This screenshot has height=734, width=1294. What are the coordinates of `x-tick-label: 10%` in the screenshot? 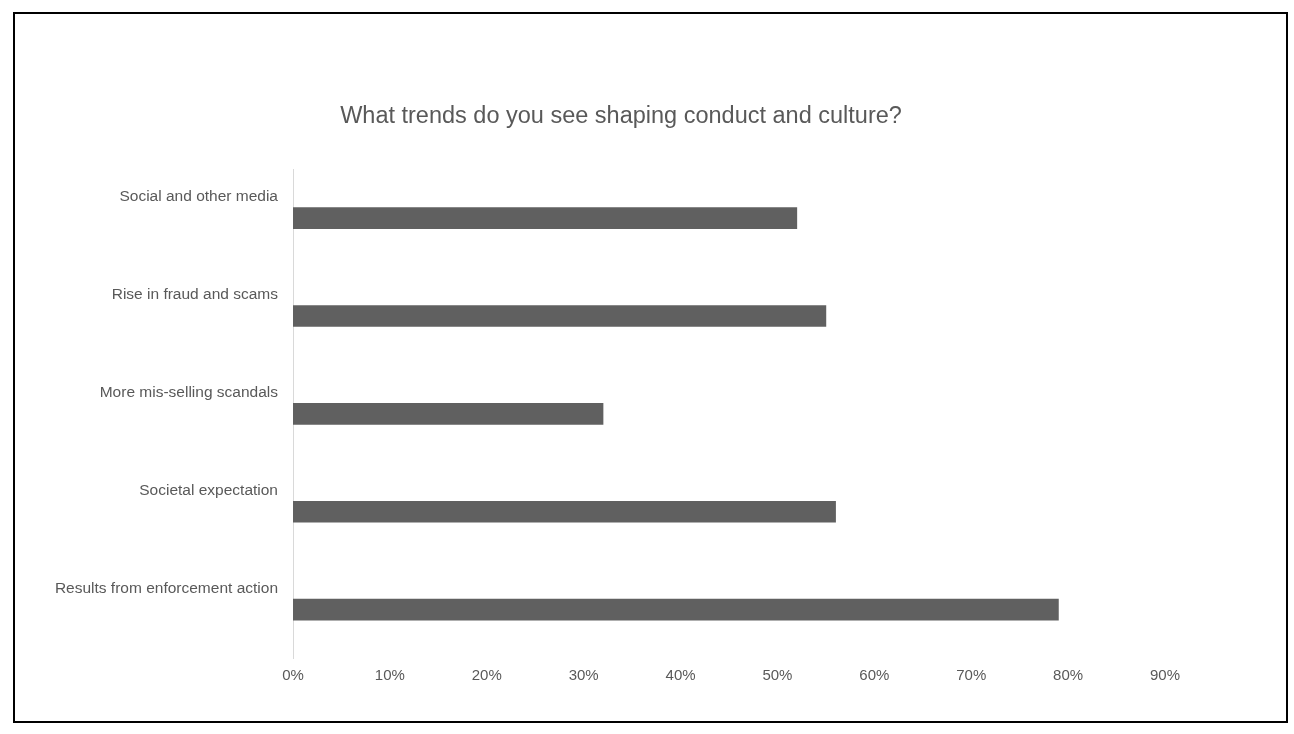 It's located at (389, 674).